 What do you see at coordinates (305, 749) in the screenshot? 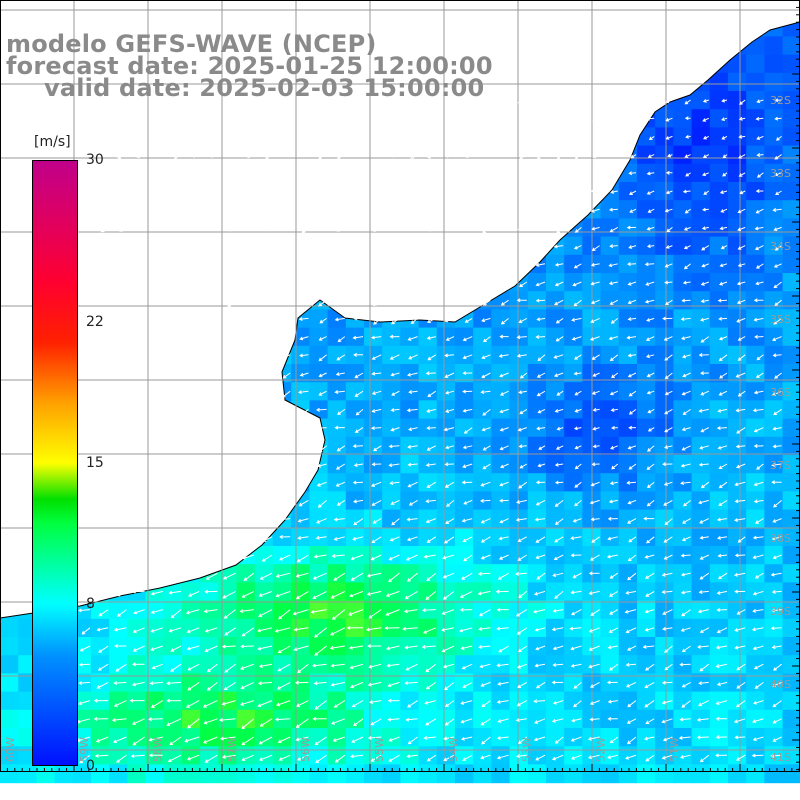
I see `longitude-label: 56W` at bounding box center [305, 749].